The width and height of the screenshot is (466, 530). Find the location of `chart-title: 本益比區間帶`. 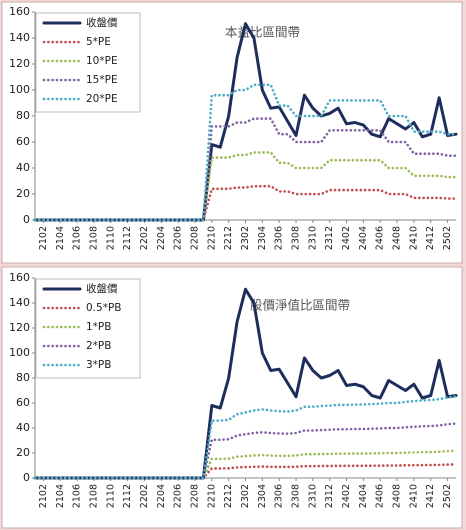

chart-title: 本益比區間帶 is located at coordinates (262, 32).